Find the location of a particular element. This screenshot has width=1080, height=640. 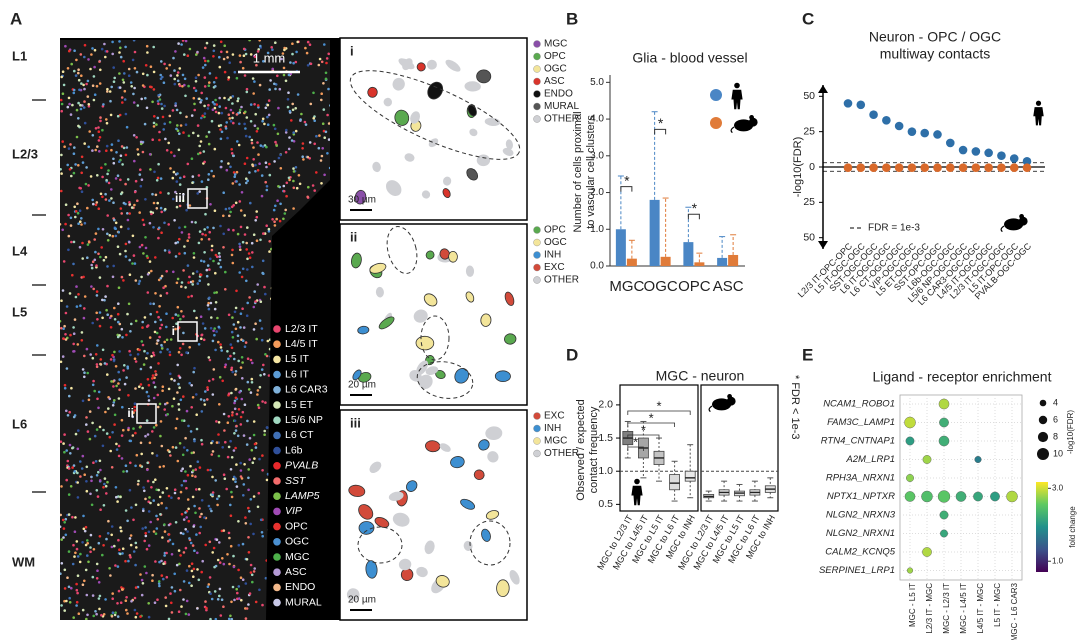

chart-title: Glia - blood vessel is located at coordinates (689, 58).